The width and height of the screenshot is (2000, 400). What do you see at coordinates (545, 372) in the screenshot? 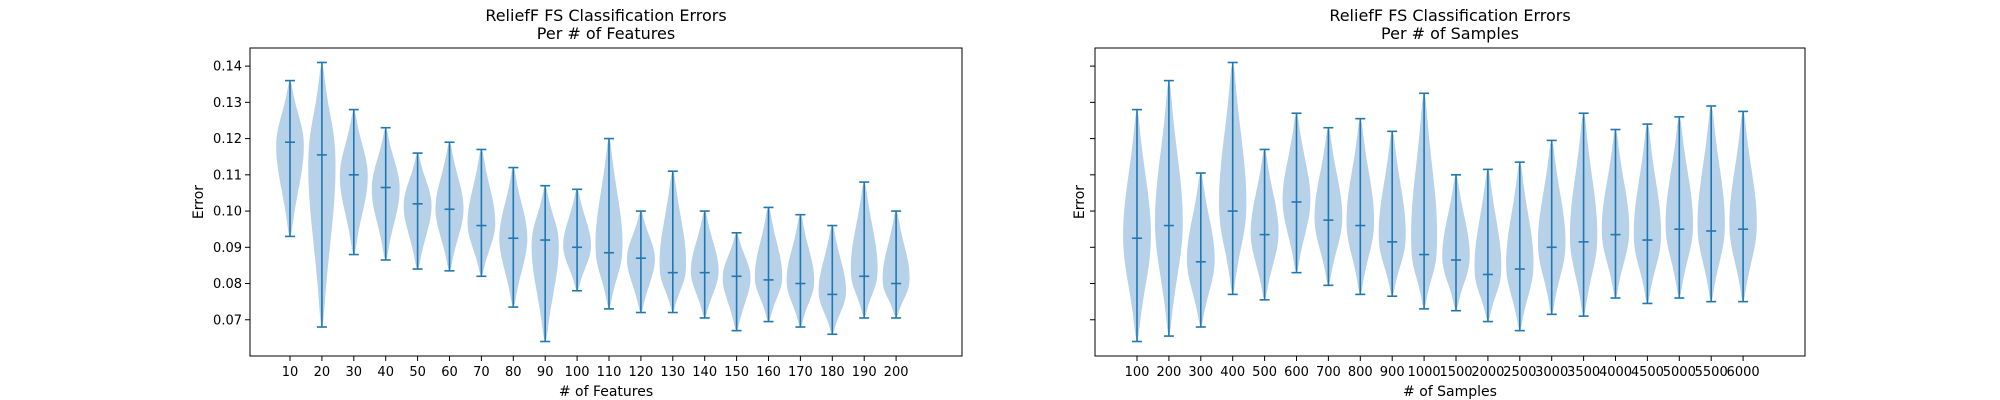
I see `x-tick-label: 90` at bounding box center [545, 372].